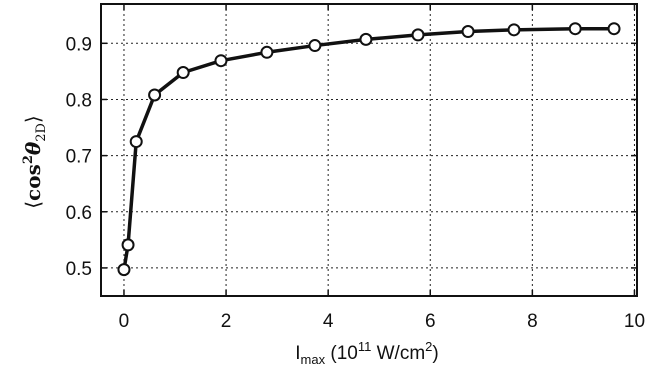 This screenshot has width=665, height=372. I want to click on x-axis-label-pre: (10, so click(341, 353).